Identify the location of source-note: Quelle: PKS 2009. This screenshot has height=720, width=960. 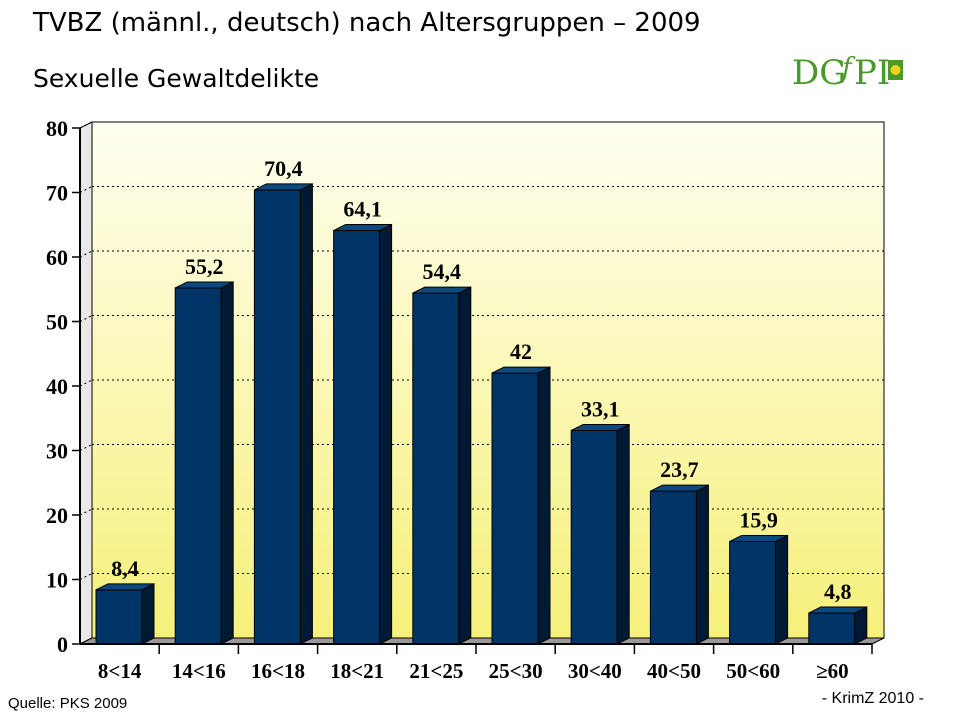
(67, 703).